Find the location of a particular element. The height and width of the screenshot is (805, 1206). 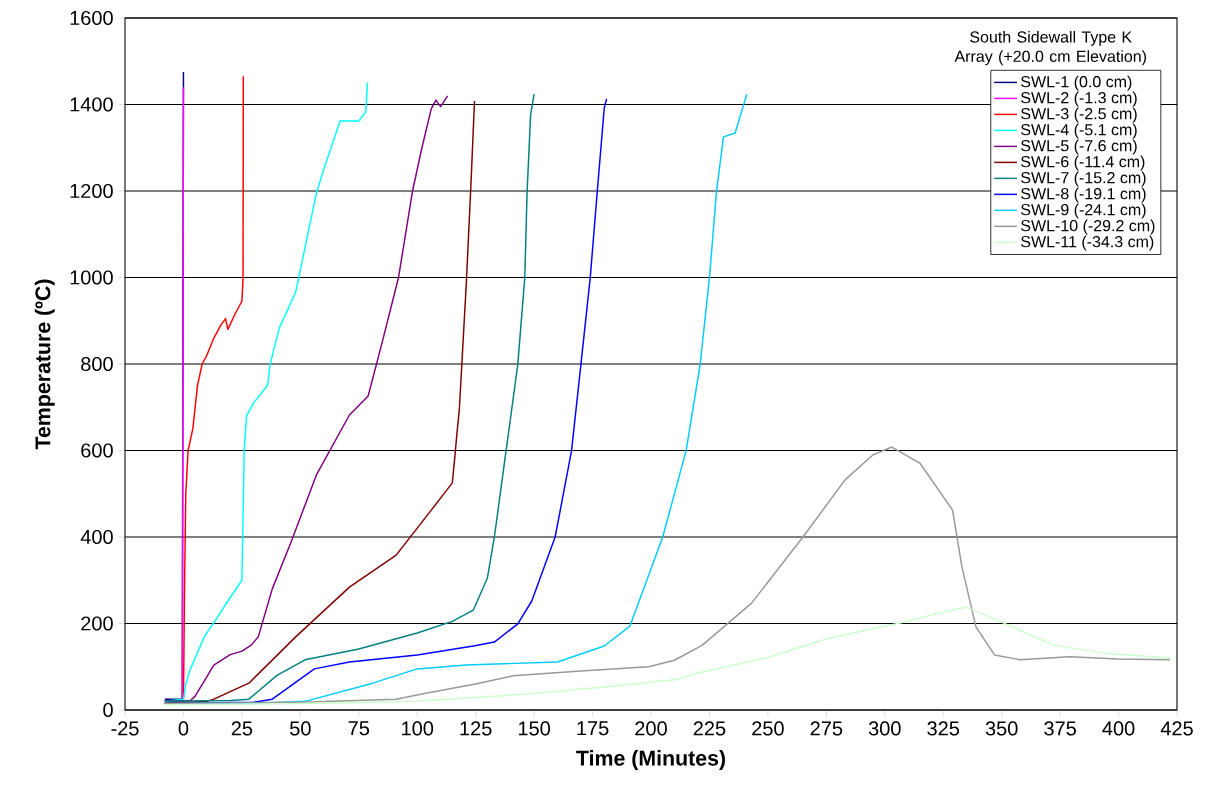

x-tick-label: 200 is located at coordinates (651, 728).